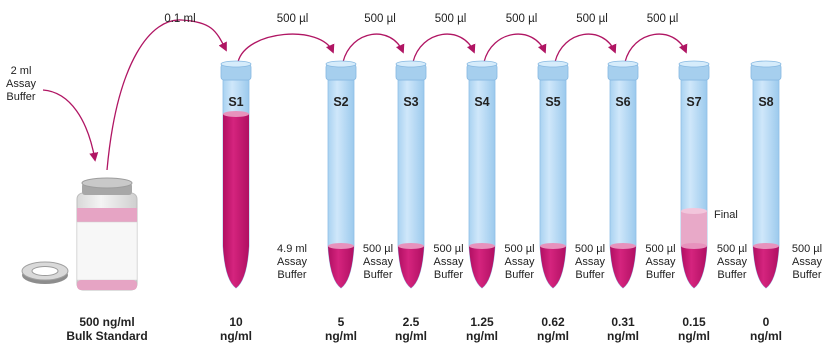 Image resolution: width=827 pixels, height=344 pixels. Describe the element at coordinates (622, 102) in the screenshot. I see `tube-label: S6` at that location.